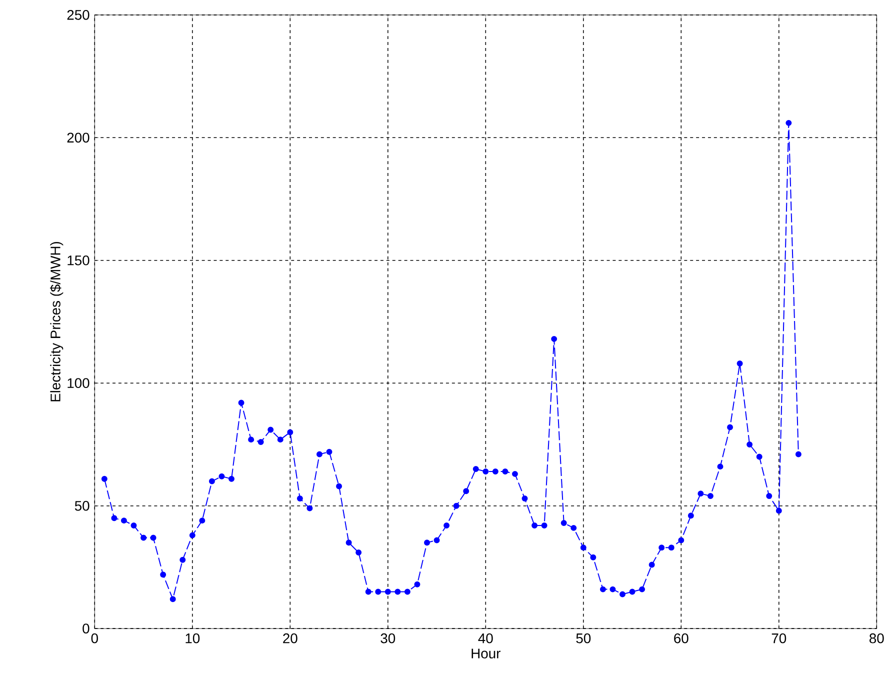 Image resolution: width=889 pixels, height=693 pixels. What do you see at coordinates (290, 638) in the screenshot?
I see `x-tick-label: 20` at bounding box center [290, 638].